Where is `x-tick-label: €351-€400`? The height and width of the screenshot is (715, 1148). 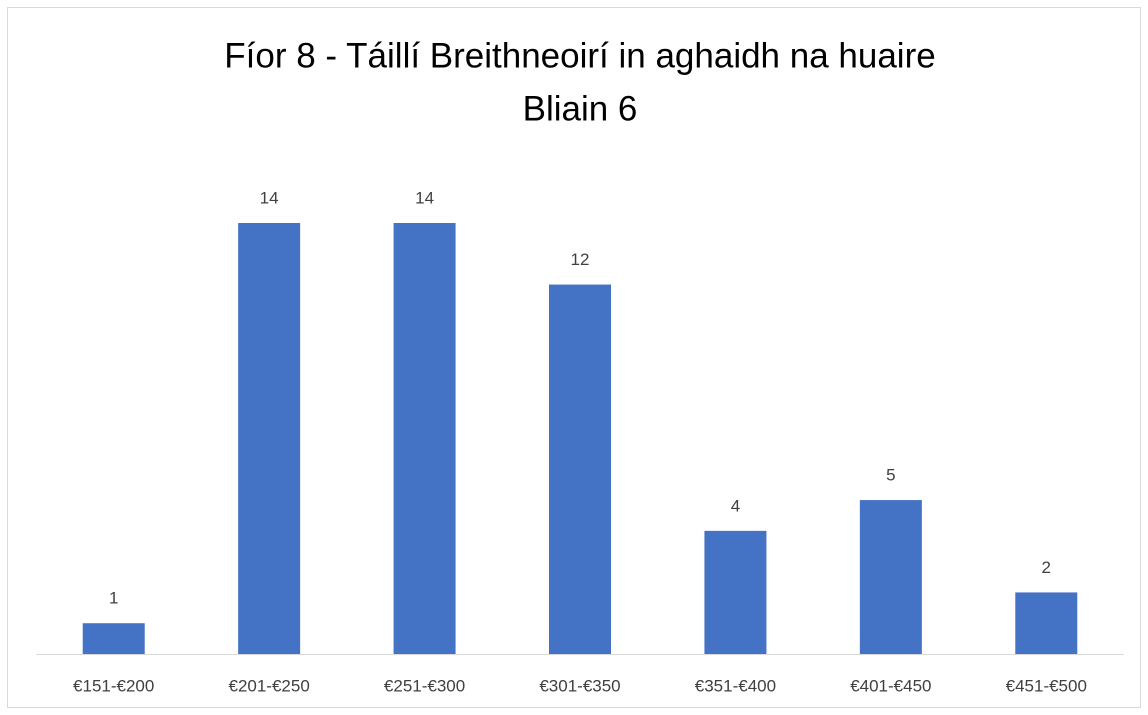
x-tick-label: €351-€400 is located at coordinates (735, 685).